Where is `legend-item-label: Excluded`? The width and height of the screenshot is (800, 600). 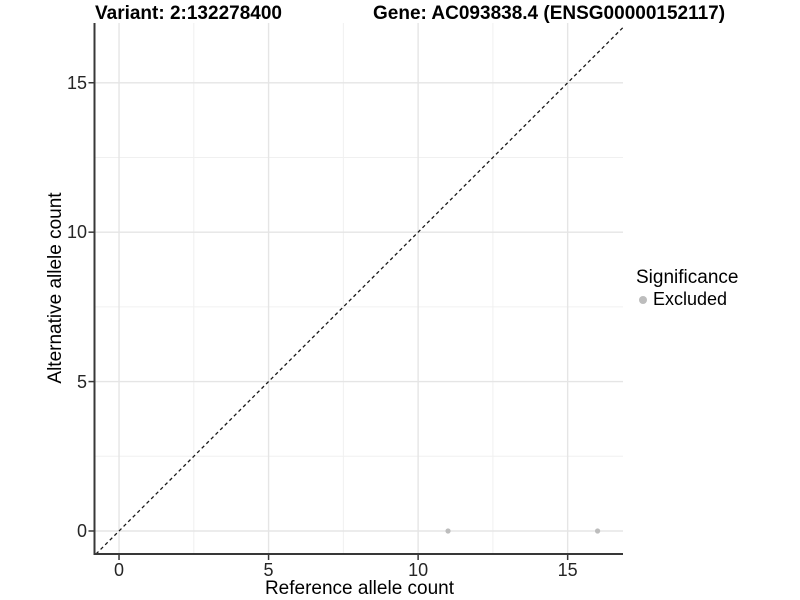 legend-item-label: Excluded is located at coordinates (690, 299).